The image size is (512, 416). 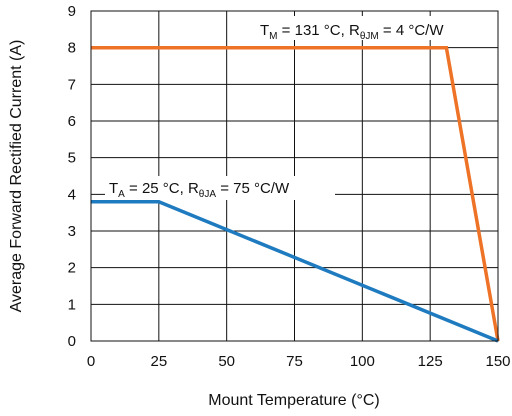 I want to click on x-tick-label: 0, so click(x=91, y=361).